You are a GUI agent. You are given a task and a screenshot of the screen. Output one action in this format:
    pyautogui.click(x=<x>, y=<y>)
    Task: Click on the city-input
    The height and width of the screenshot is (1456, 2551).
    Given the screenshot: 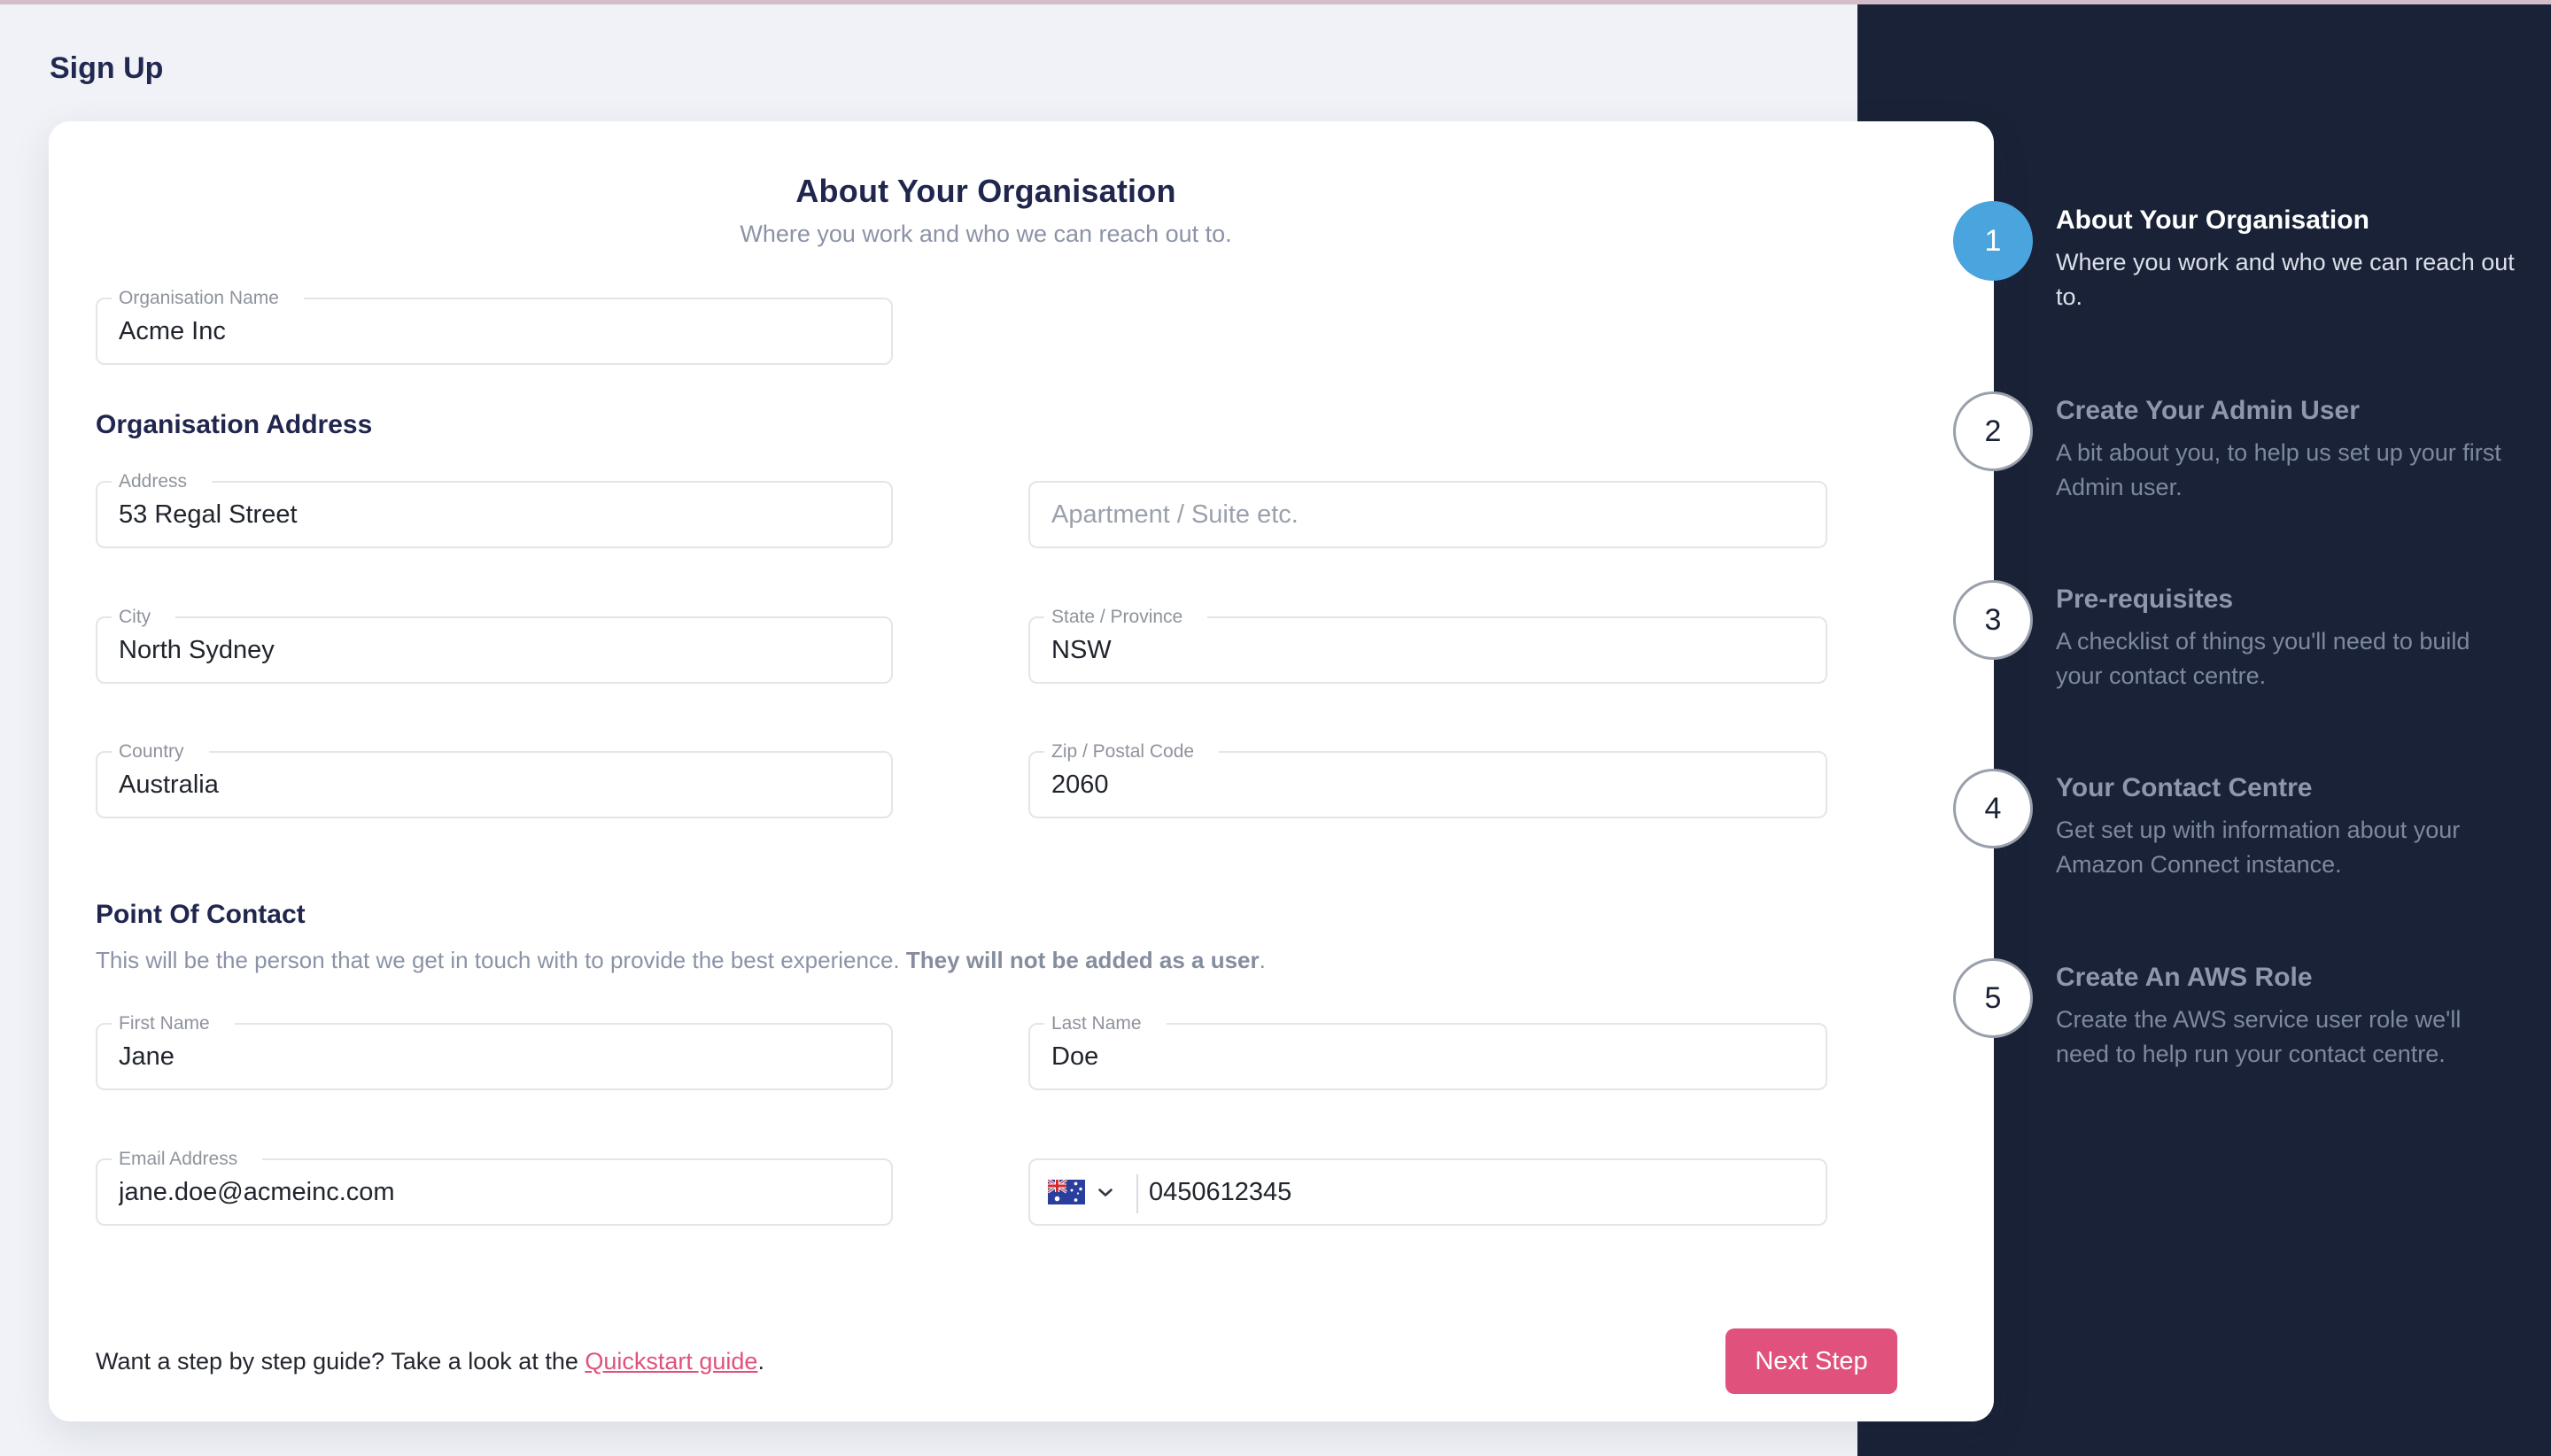 What is the action you would take?
    pyautogui.click(x=494, y=650)
    